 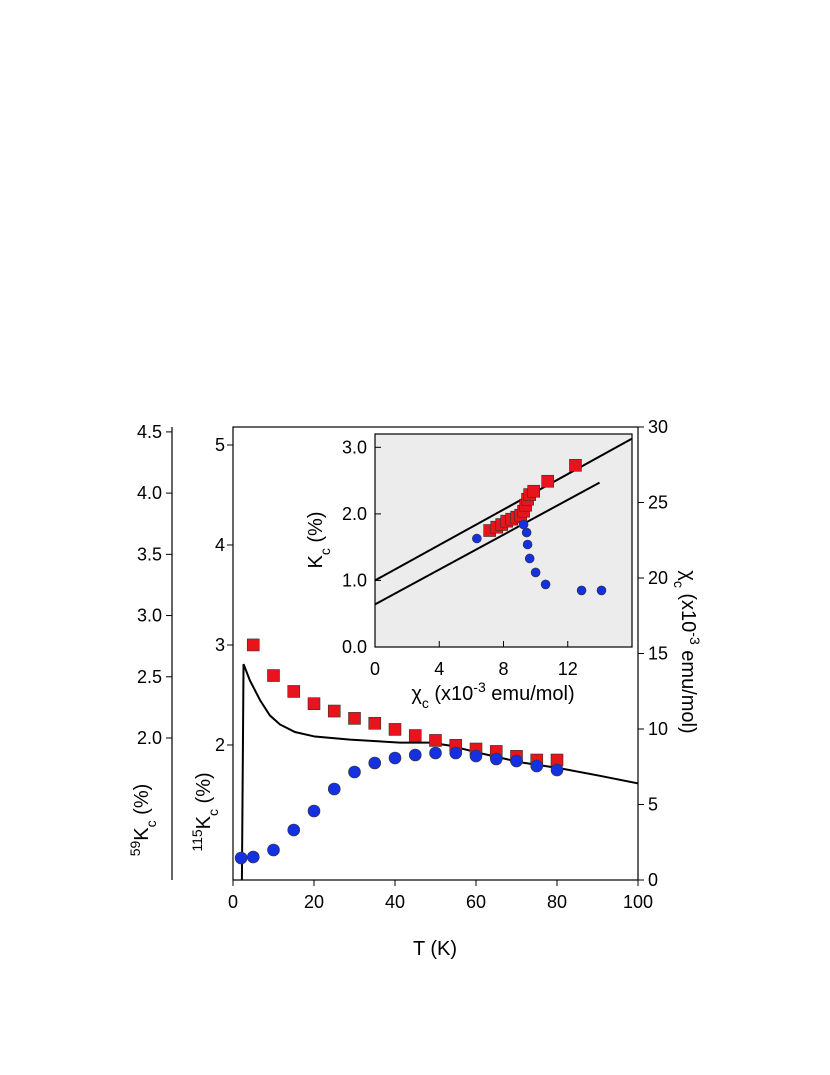 I want to click on y2-axis-label: χc (x10-3 emu/mol), so click(x=687, y=651).